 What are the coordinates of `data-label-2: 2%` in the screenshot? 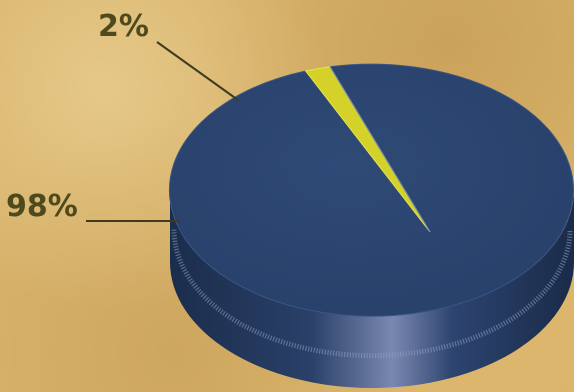 It's located at (123, 26).